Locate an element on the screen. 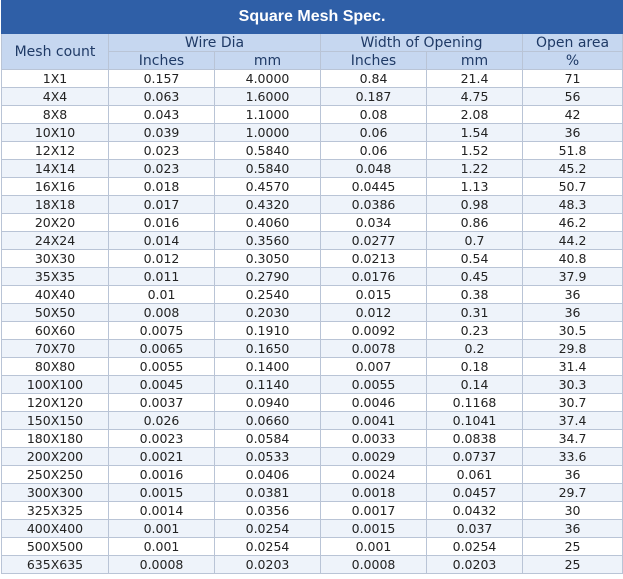  wire-dia-inches-cell: 0.063 is located at coordinates (161, 96).